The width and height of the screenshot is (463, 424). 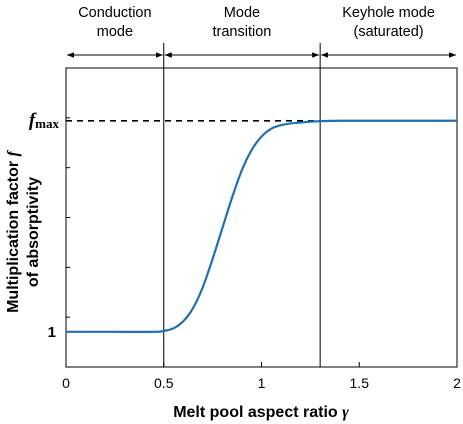 What do you see at coordinates (114, 13) in the screenshot?
I see `region-label-0-line-0: Conduction` at bounding box center [114, 13].